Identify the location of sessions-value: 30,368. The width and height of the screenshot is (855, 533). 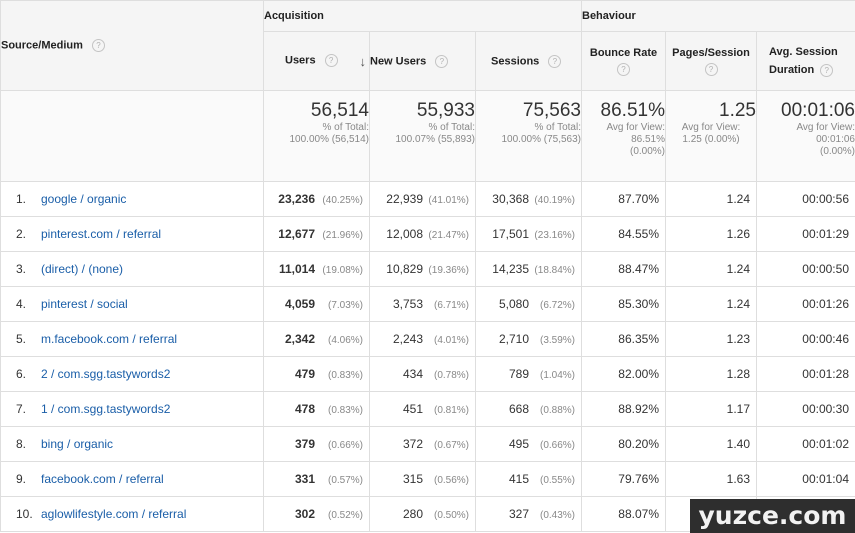
(510, 199).